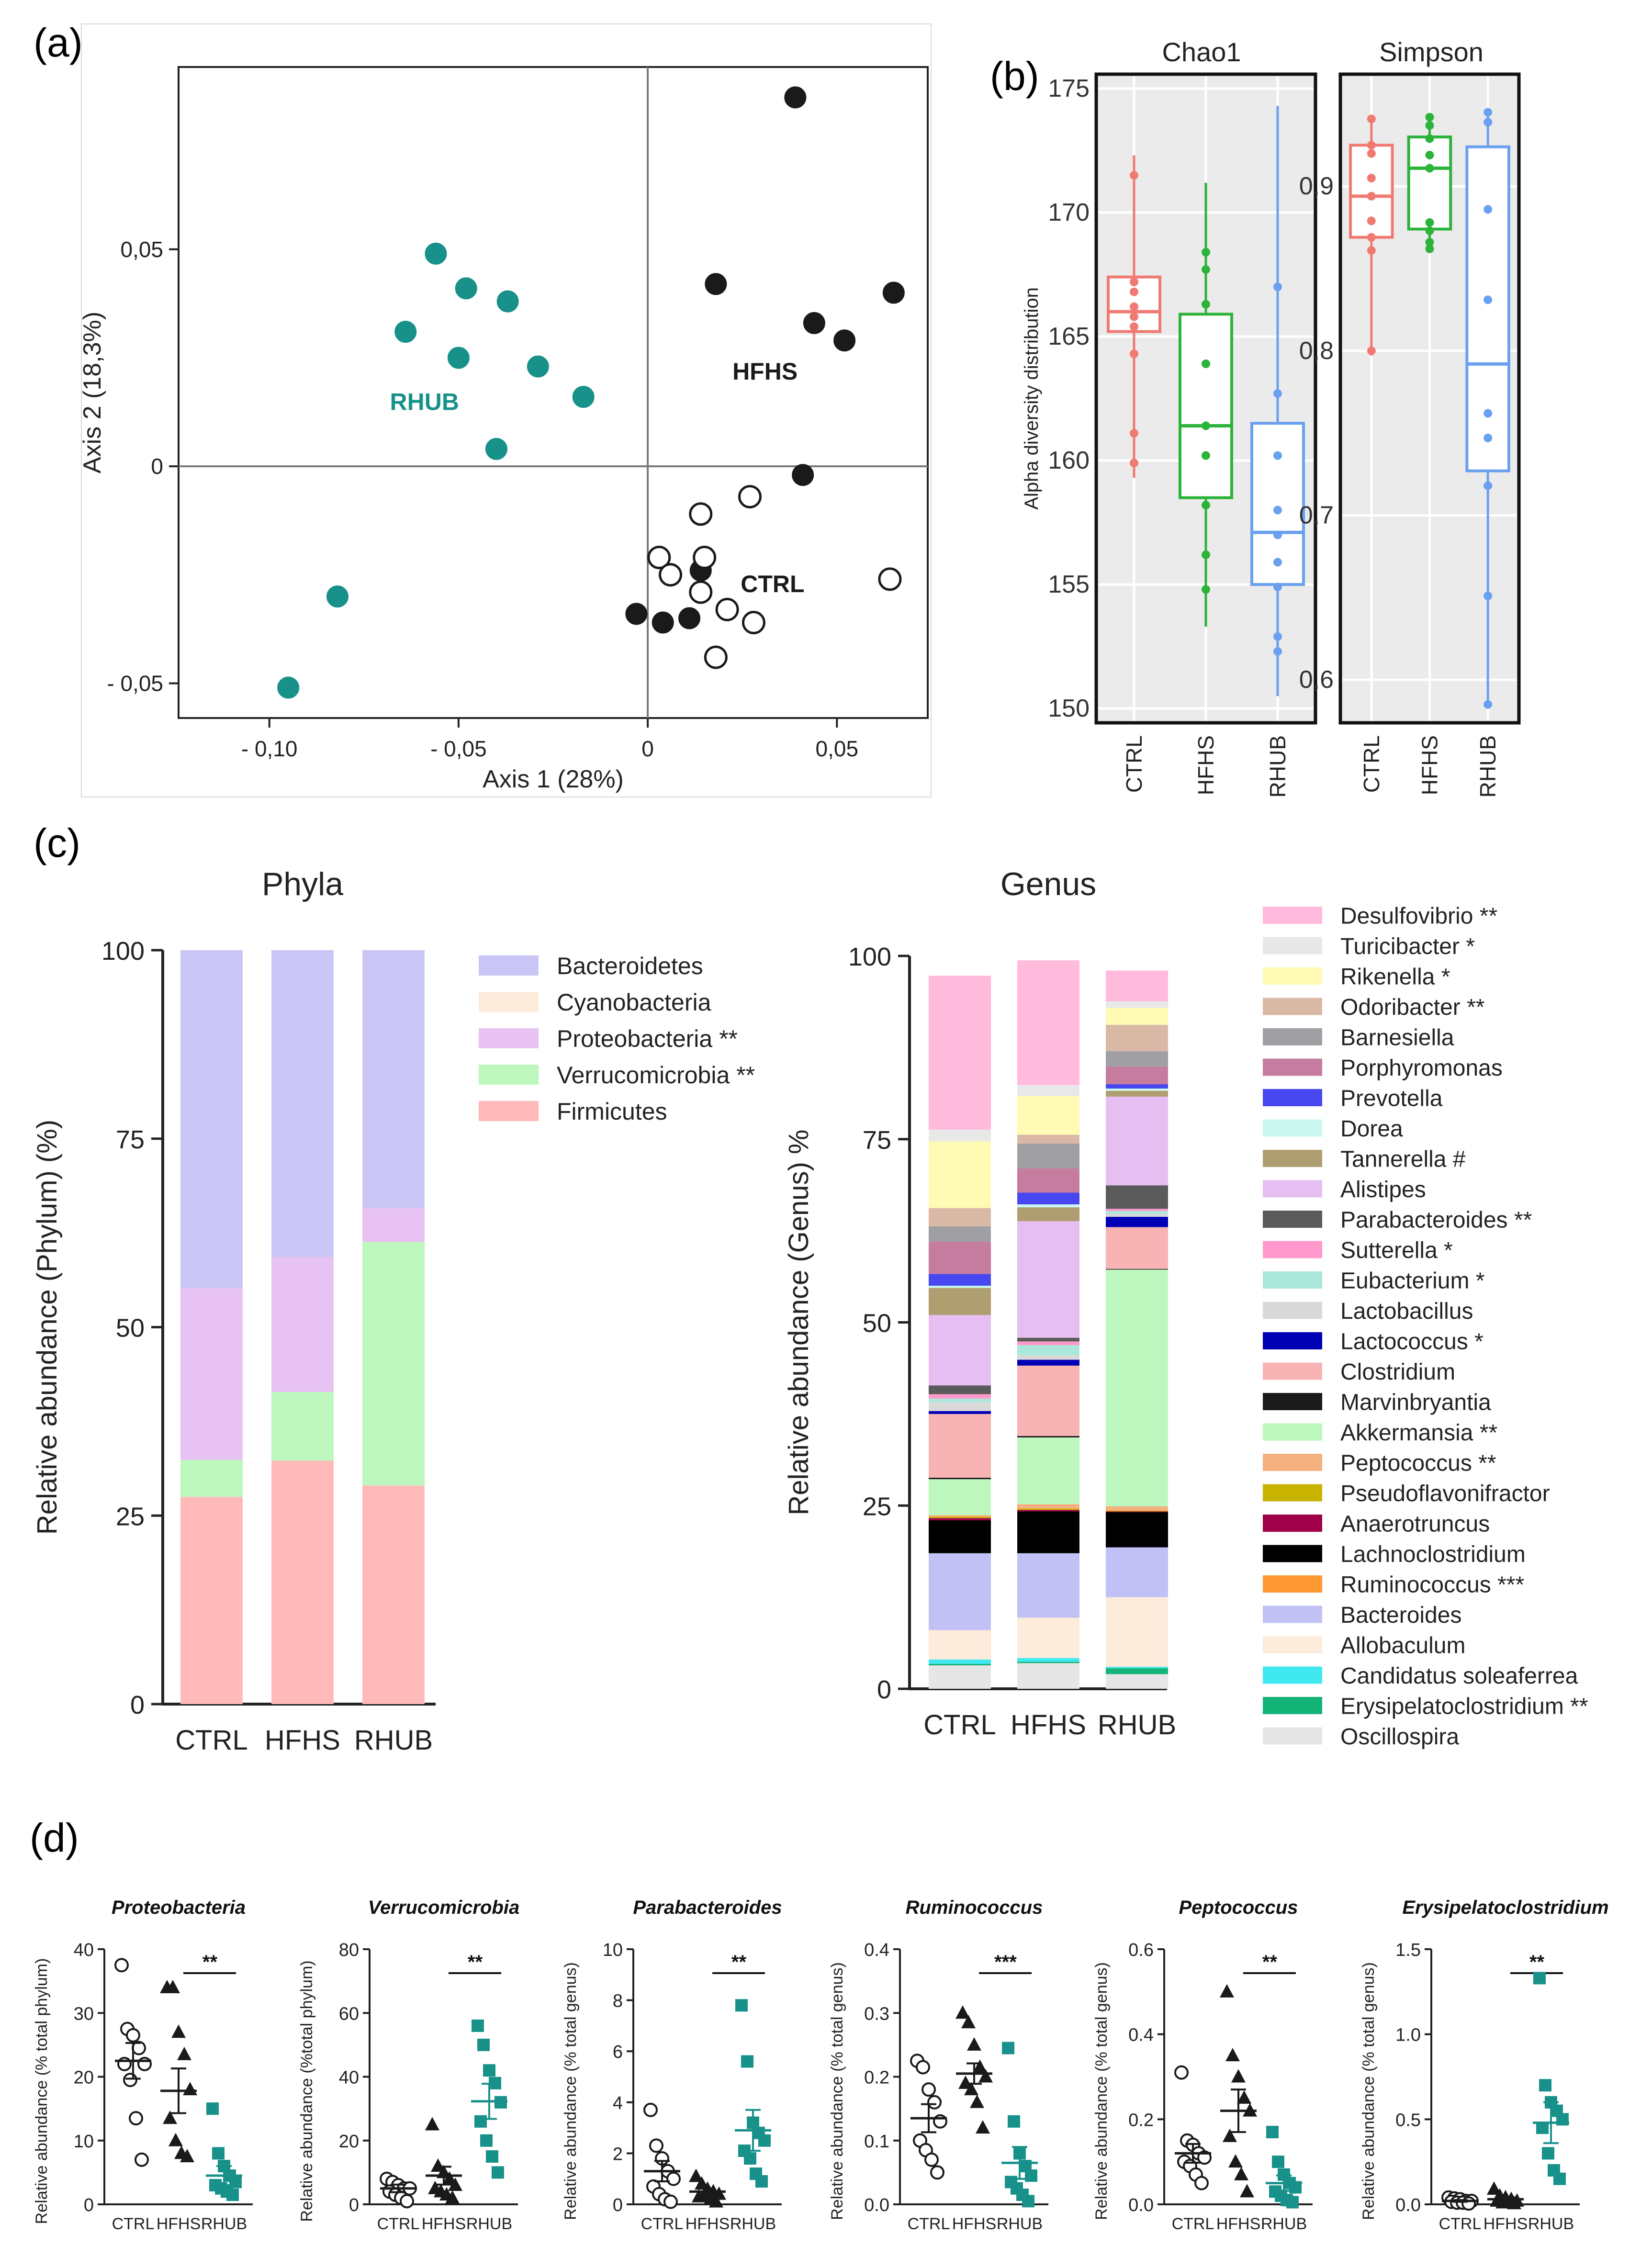  I want to click on genus-legend-label: Prevotella, so click(1391, 1098).